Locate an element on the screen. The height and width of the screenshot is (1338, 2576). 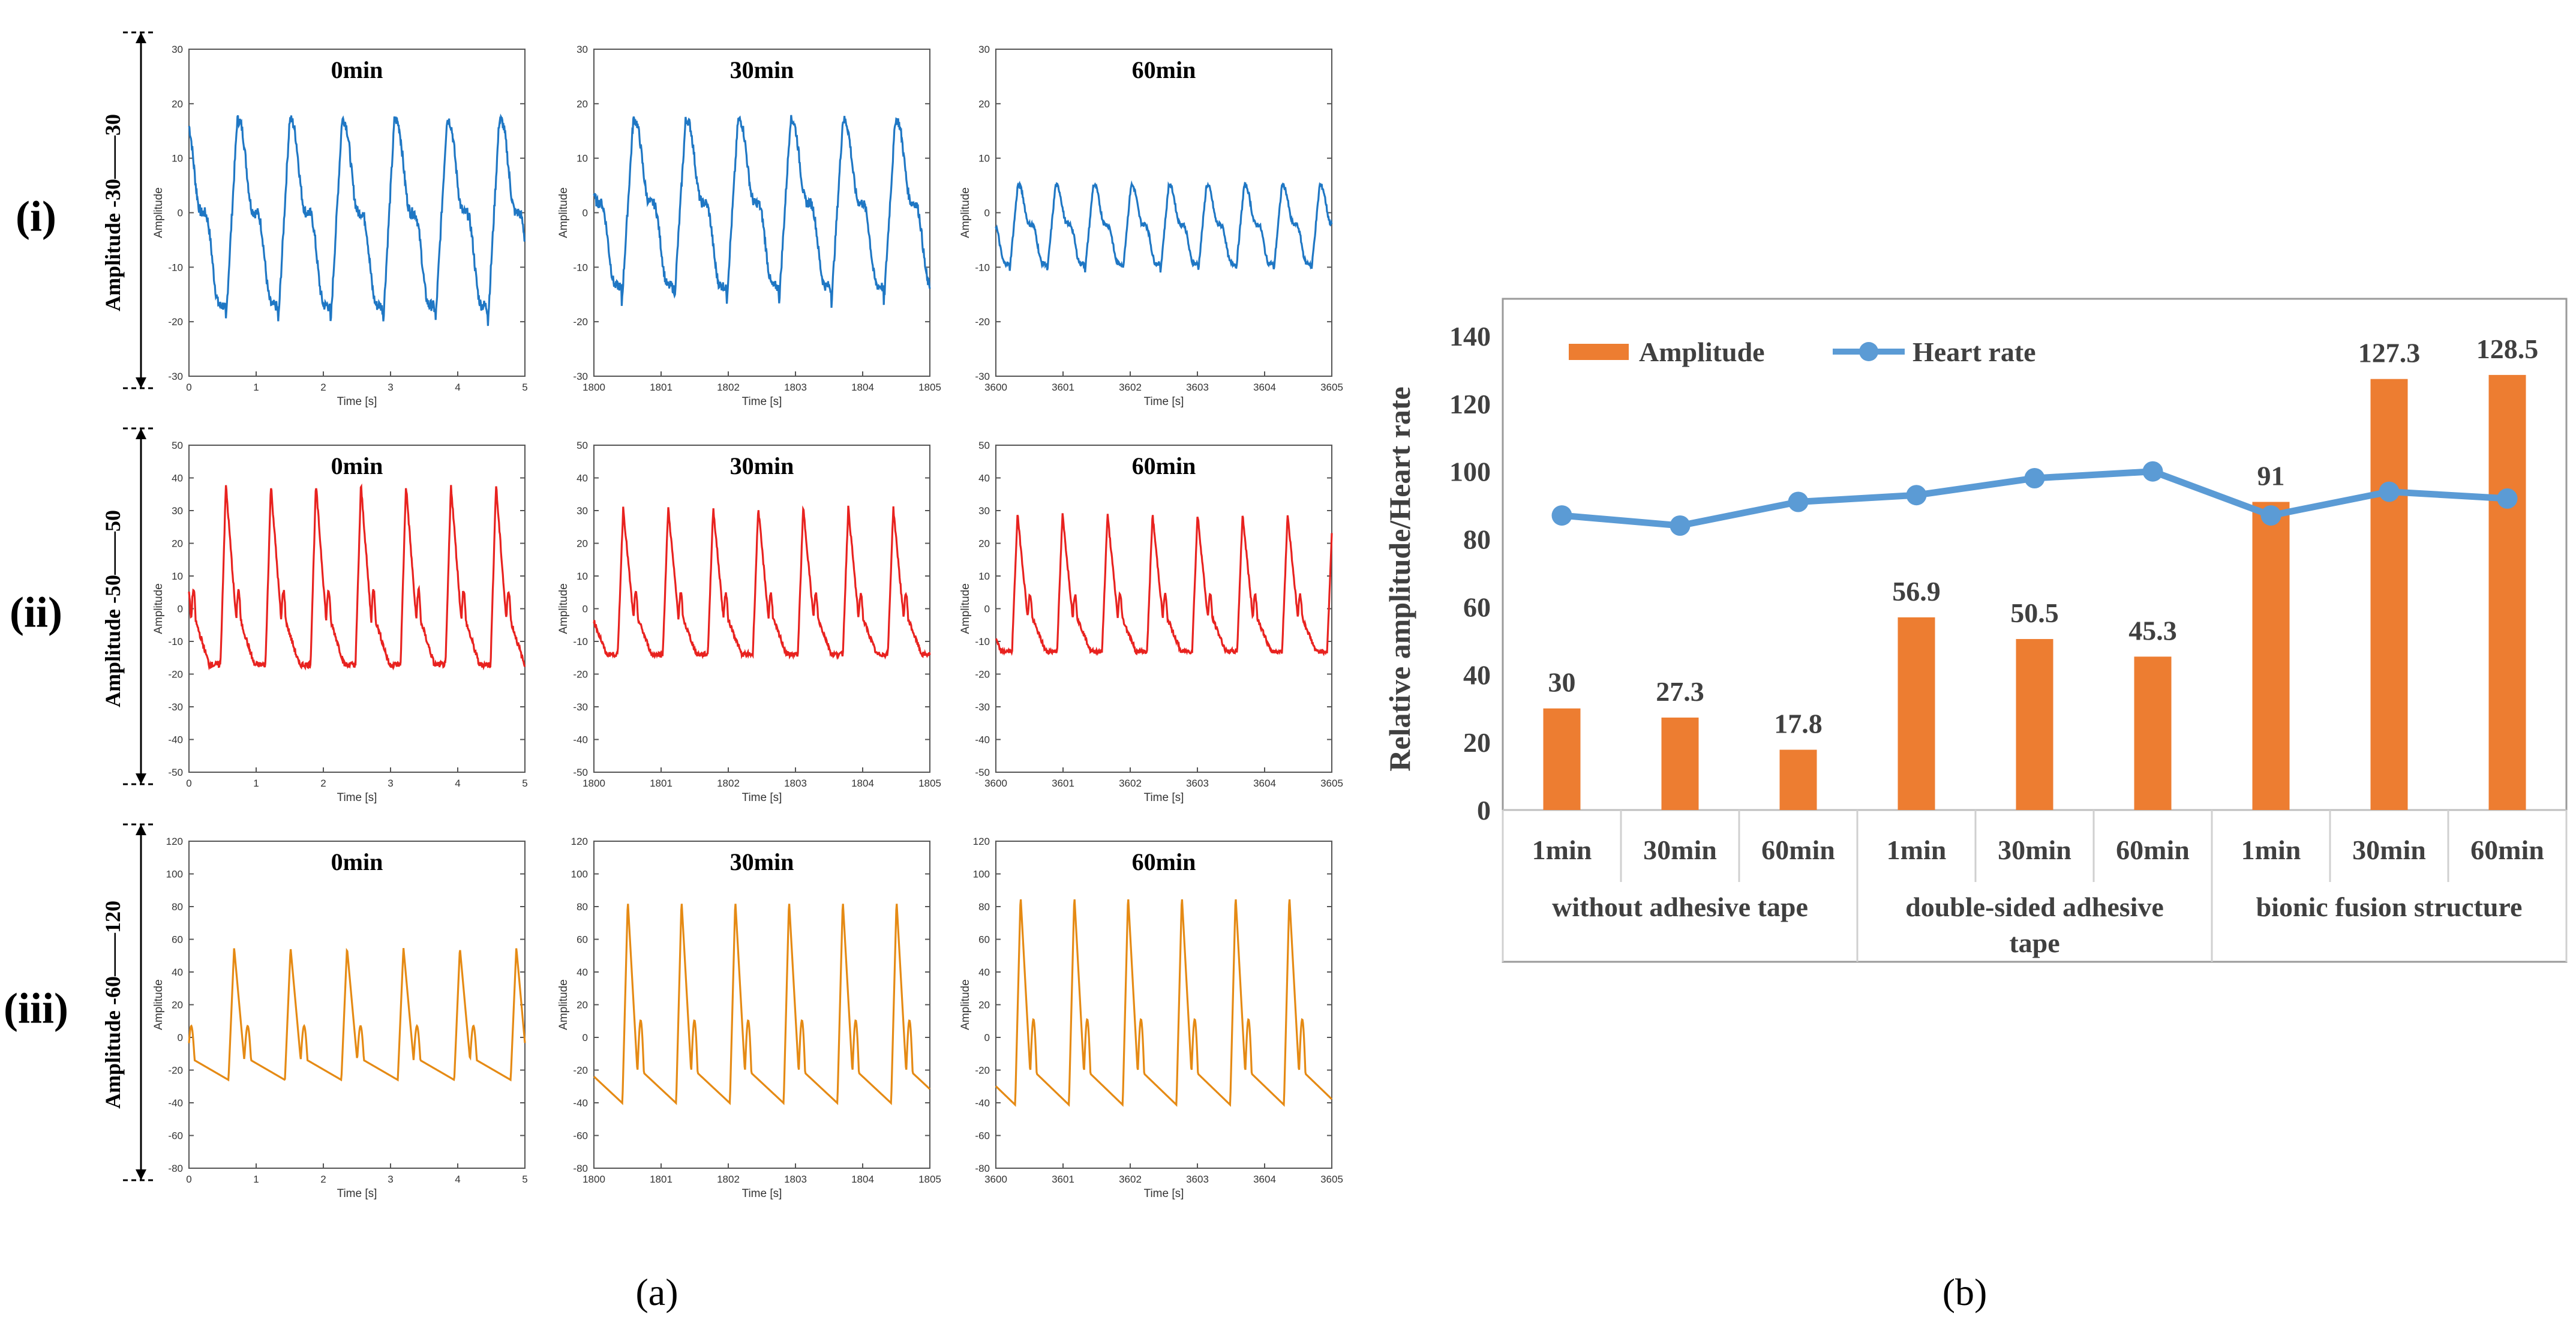
legend-marker-heart-rate is located at coordinates (1868, 351).